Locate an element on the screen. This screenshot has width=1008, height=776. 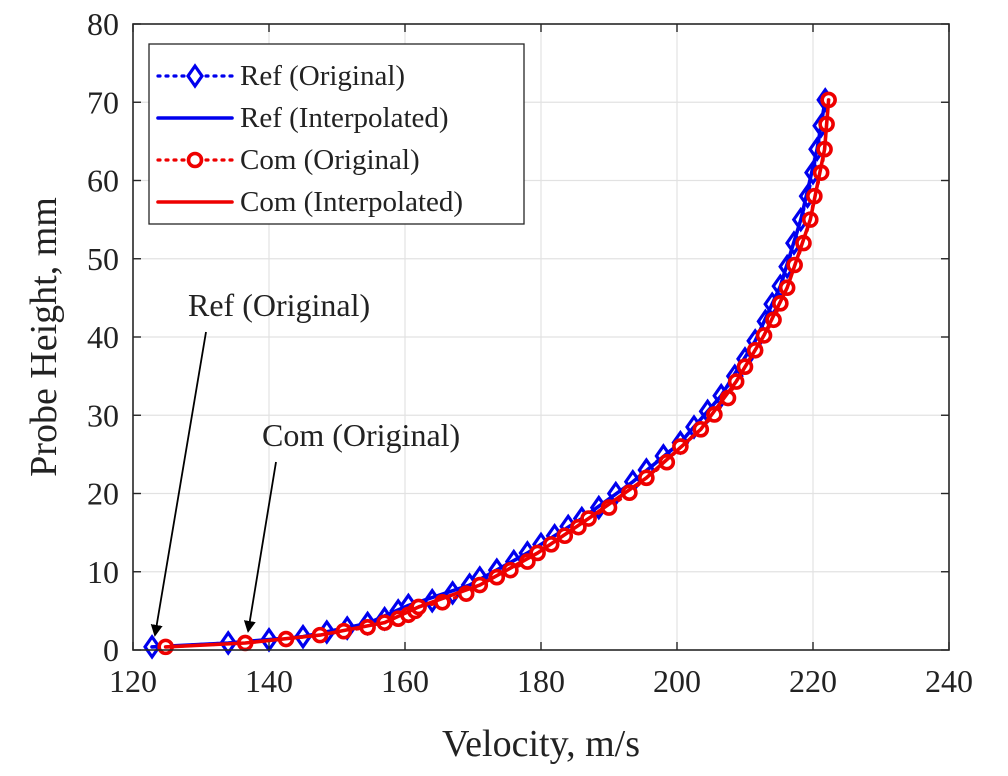
y-axis-label: Probe Height, mm is located at coordinates (44, 337).